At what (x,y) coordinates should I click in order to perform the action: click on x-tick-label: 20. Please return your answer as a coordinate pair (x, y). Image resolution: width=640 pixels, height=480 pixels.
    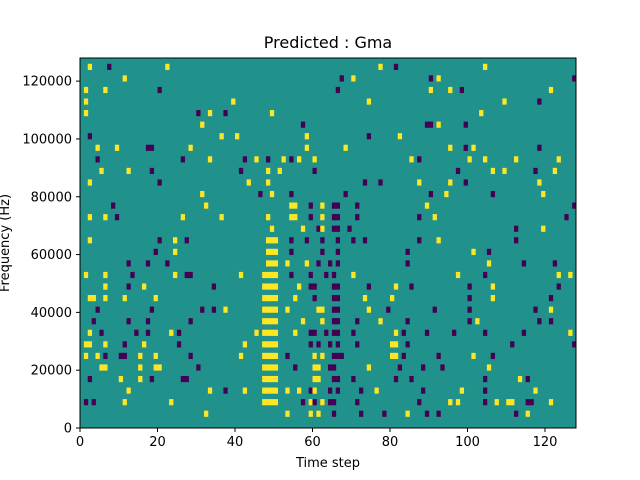
    Looking at the image, I should click on (157, 442).